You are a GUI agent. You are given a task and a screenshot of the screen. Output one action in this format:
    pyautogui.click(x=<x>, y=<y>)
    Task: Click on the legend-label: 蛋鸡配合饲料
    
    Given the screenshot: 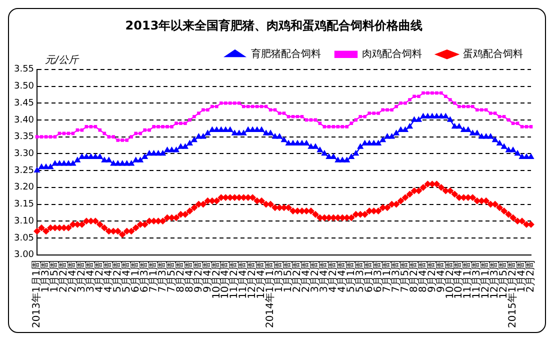 What is the action you would take?
    pyautogui.click(x=493, y=54)
    